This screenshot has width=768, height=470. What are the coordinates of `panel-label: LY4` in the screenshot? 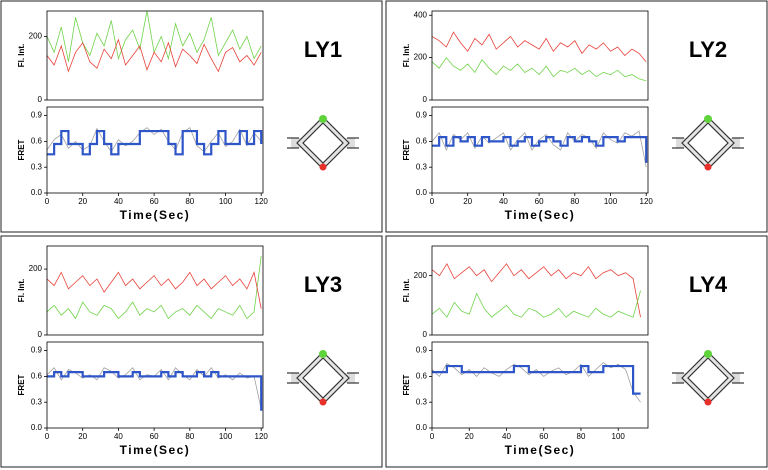 It's located at (708, 284).